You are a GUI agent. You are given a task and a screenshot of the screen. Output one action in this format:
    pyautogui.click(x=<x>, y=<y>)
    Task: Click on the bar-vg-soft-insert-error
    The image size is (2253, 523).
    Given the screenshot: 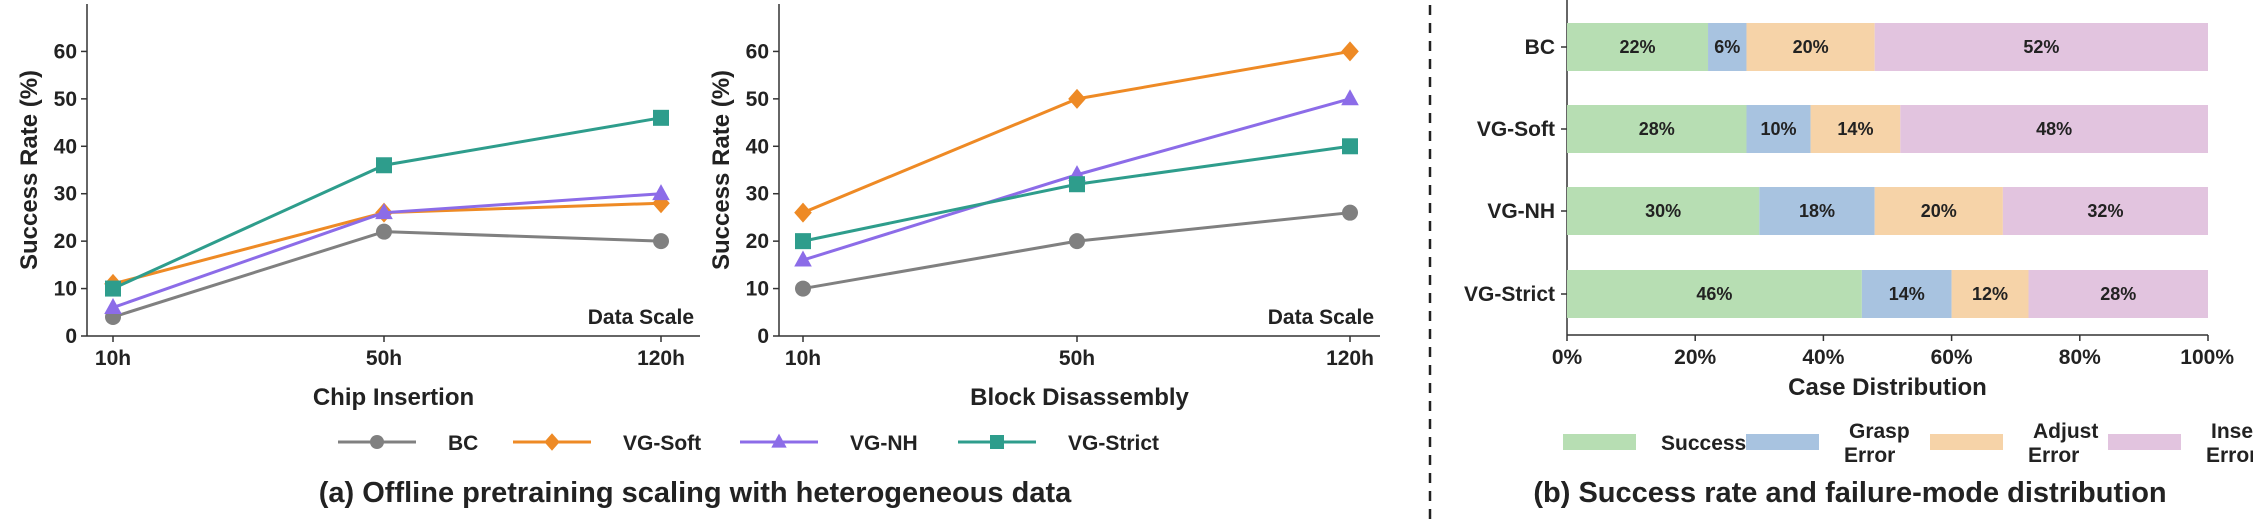 What is the action you would take?
    pyautogui.click(x=2054, y=129)
    